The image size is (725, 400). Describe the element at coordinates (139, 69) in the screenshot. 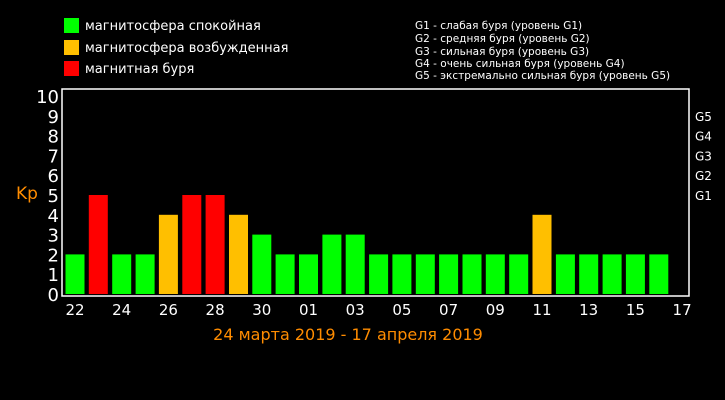

I see `legend-label-storm: магнитная буря` at that location.